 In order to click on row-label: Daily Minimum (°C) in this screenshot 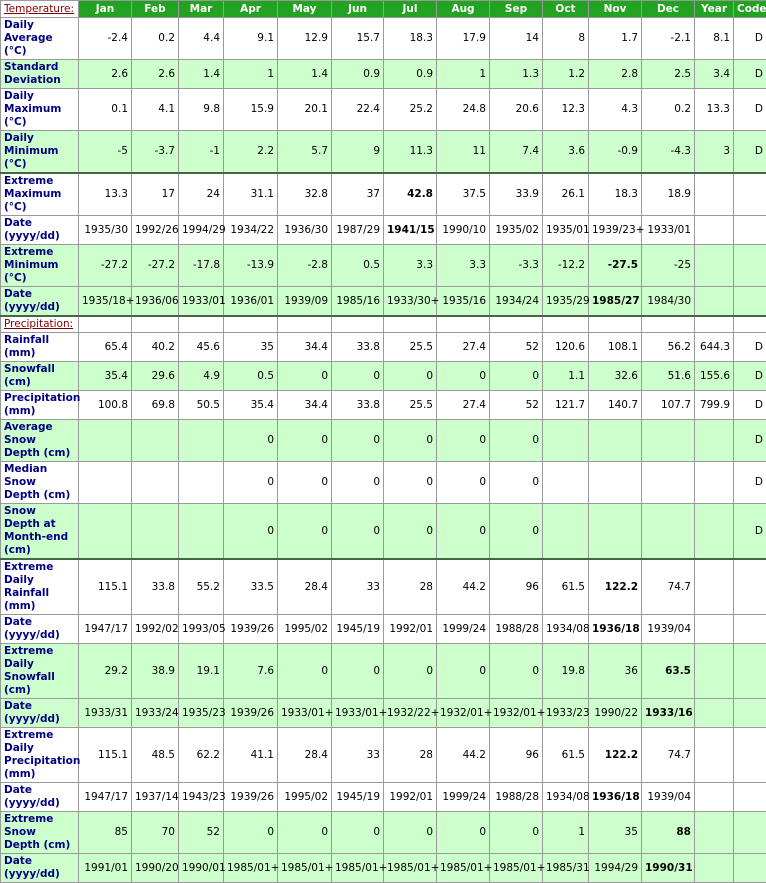, I will do `click(40, 152)`.